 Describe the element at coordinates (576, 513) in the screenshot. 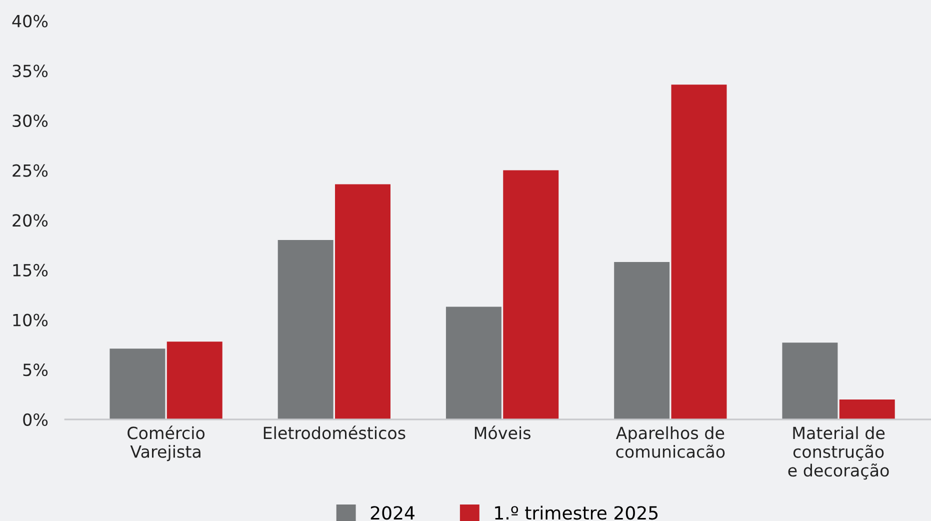

I see `legend-label: 1.º trimestre 2025` at that location.